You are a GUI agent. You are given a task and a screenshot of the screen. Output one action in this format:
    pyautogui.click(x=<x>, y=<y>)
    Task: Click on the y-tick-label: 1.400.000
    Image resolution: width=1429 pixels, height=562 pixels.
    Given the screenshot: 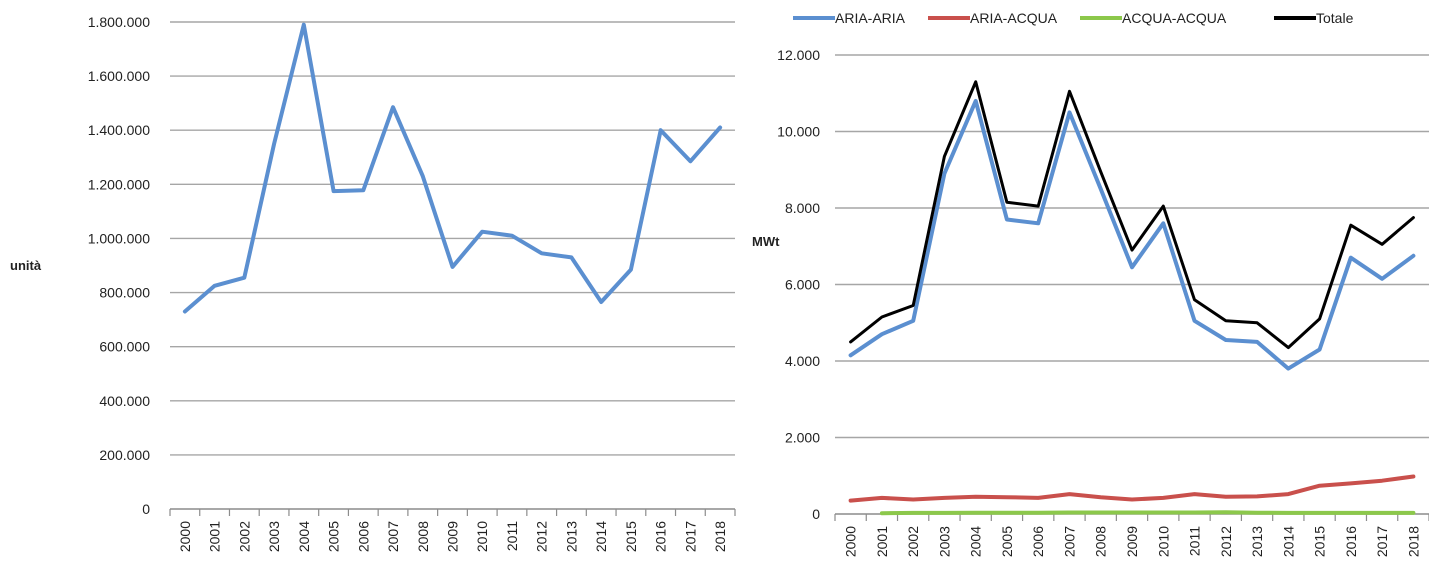 What is the action you would take?
    pyautogui.click(x=119, y=130)
    